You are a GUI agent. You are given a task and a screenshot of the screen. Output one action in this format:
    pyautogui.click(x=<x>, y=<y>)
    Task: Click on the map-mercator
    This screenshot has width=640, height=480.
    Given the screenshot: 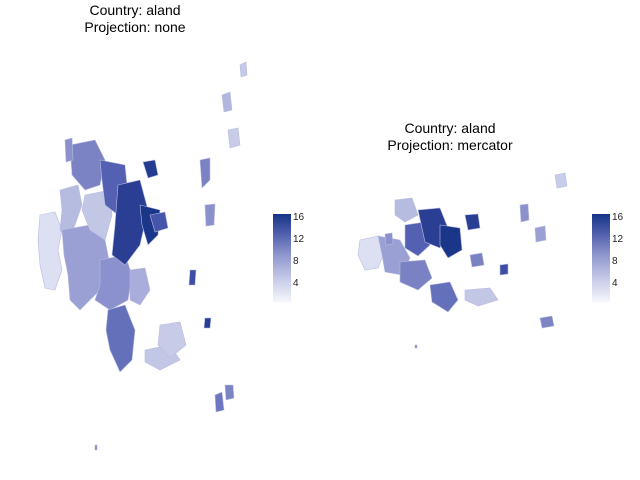 What is the action you would take?
    pyautogui.click(x=462, y=260)
    